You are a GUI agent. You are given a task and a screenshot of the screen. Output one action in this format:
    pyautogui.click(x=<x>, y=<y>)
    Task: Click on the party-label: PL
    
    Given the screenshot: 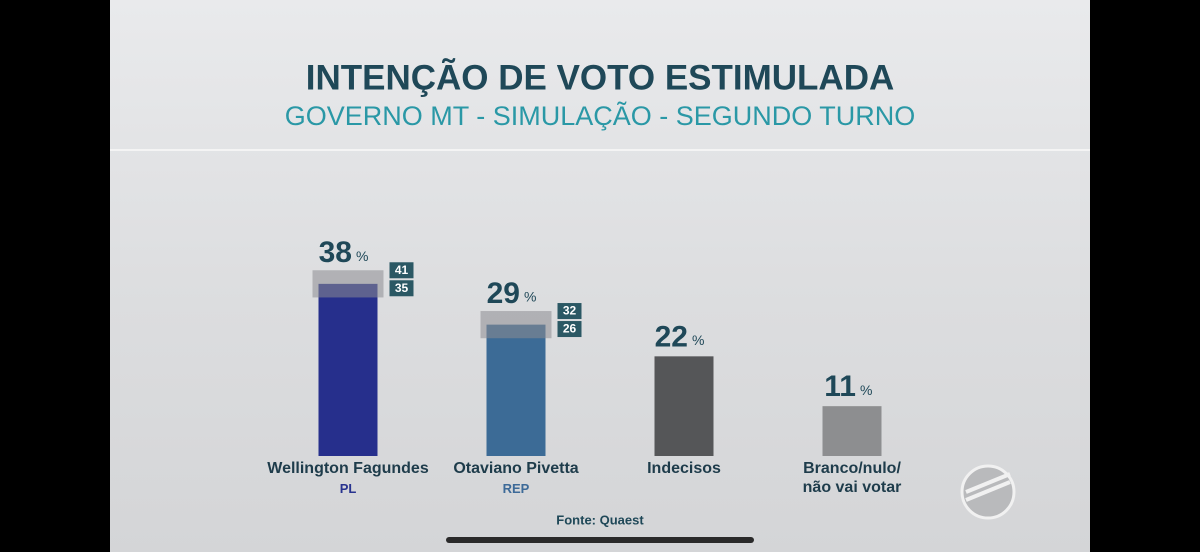 What is the action you would take?
    pyautogui.click(x=348, y=488)
    